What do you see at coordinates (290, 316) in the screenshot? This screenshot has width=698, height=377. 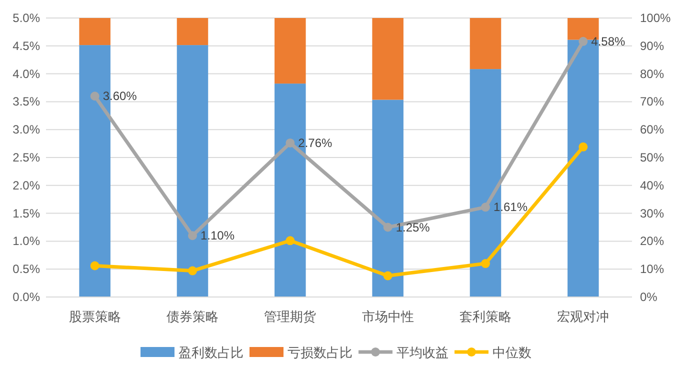 I see `x-tick-label: 管理期货` at bounding box center [290, 316].